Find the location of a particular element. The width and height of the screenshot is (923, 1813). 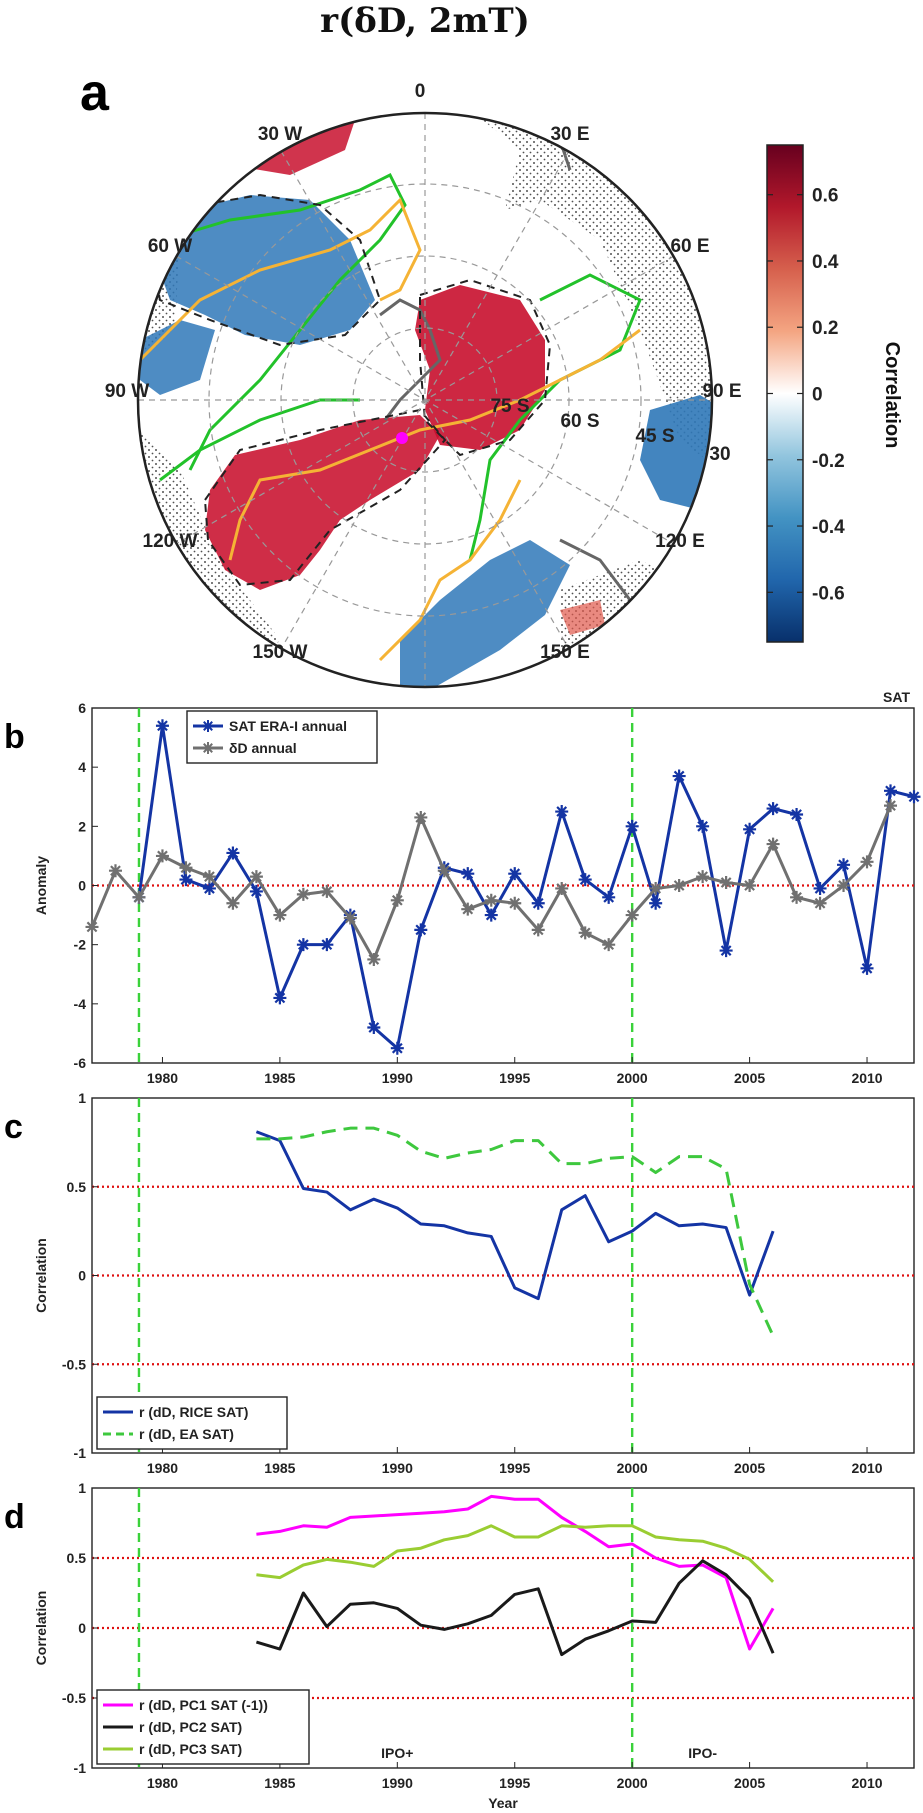

lon-label-120w: 120 W is located at coordinates (170, 541).